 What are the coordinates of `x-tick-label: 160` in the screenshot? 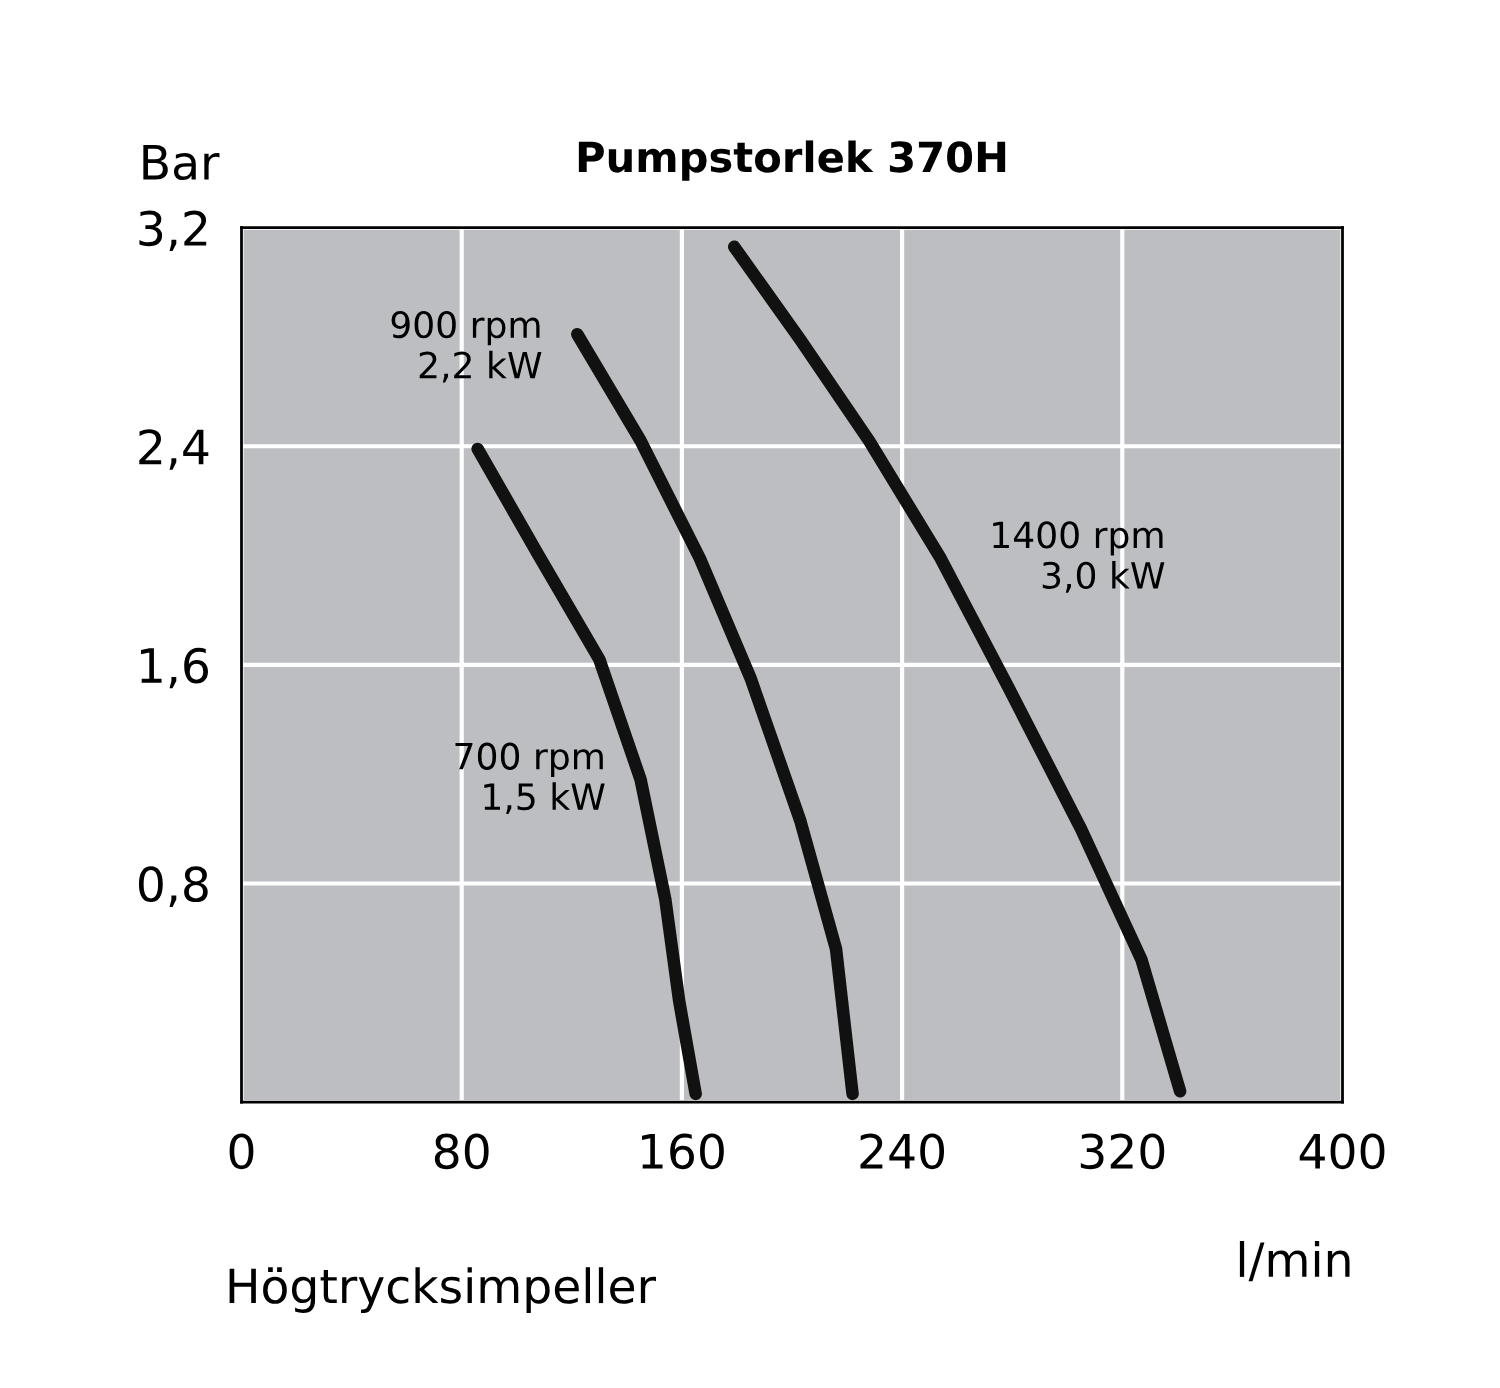 It's located at (683, 1151).